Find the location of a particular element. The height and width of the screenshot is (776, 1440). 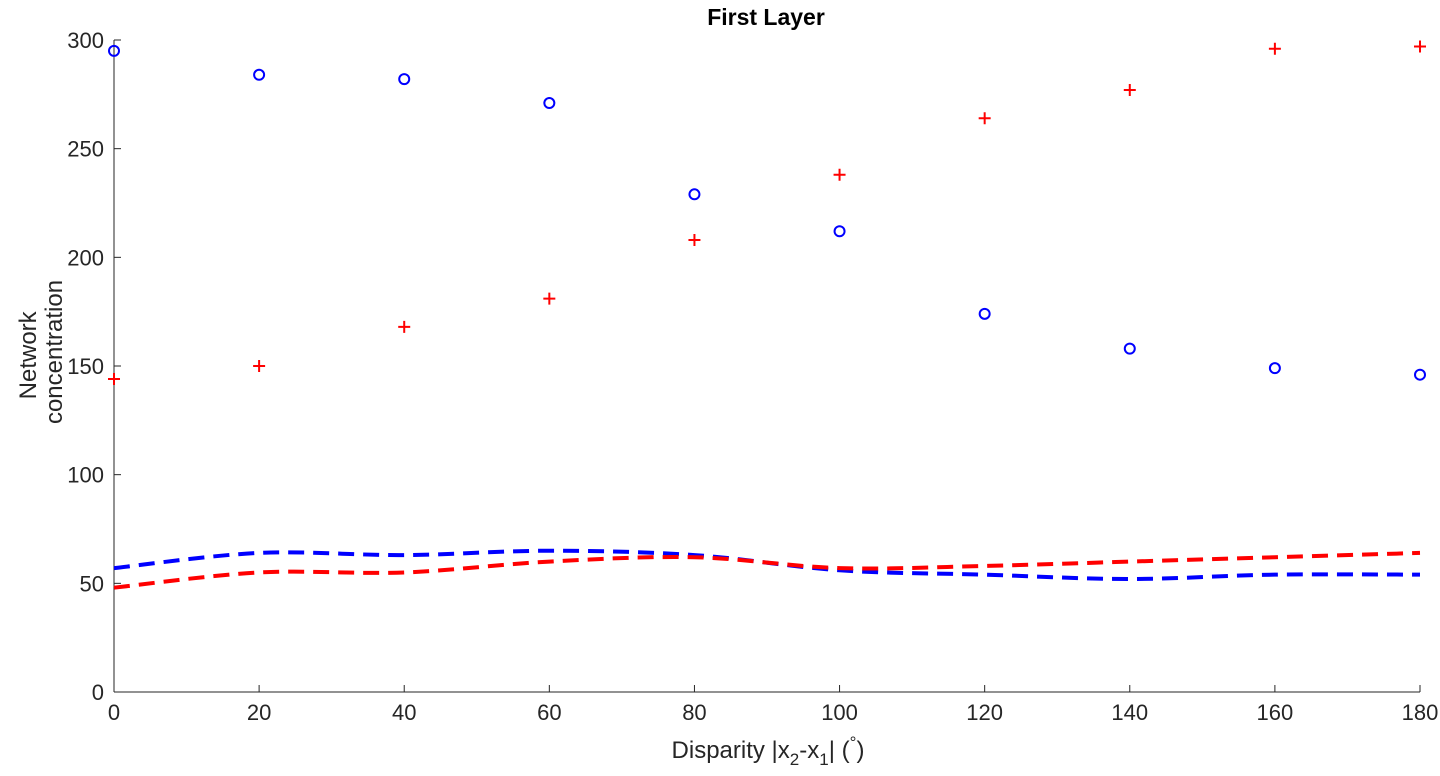

y-tick-label: 0 is located at coordinates (98, 692).